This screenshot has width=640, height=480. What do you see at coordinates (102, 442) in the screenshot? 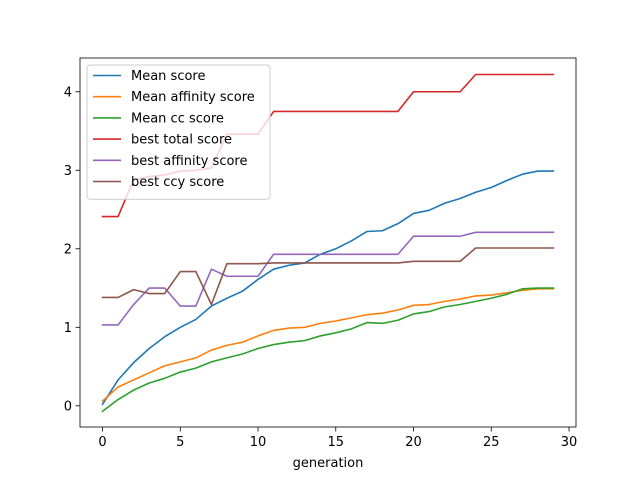
I see `x-tick-label: 0` at bounding box center [102, 442].